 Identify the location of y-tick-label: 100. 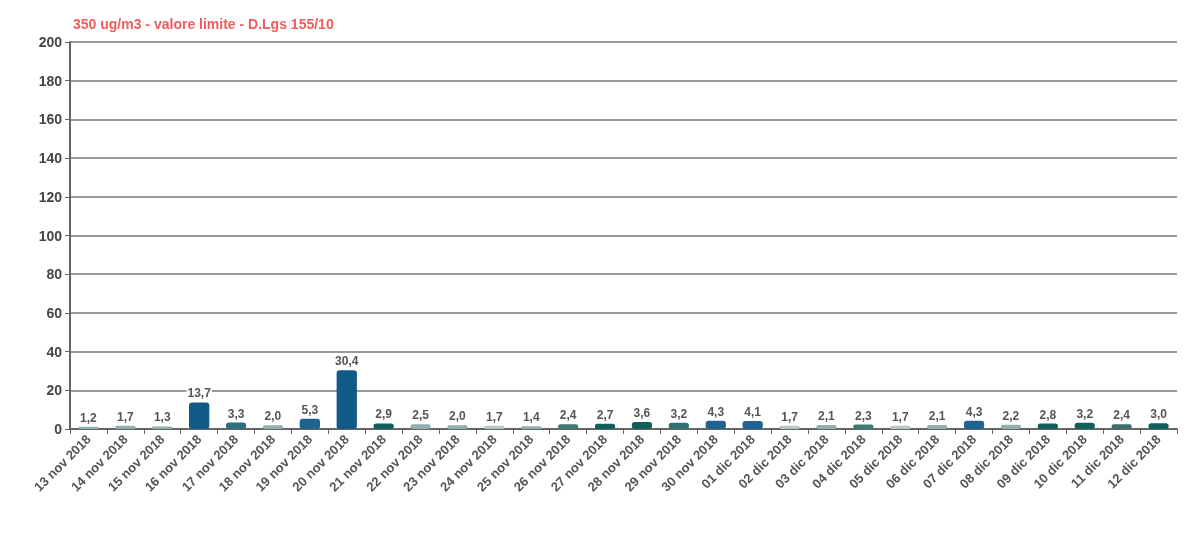
(50, 235).